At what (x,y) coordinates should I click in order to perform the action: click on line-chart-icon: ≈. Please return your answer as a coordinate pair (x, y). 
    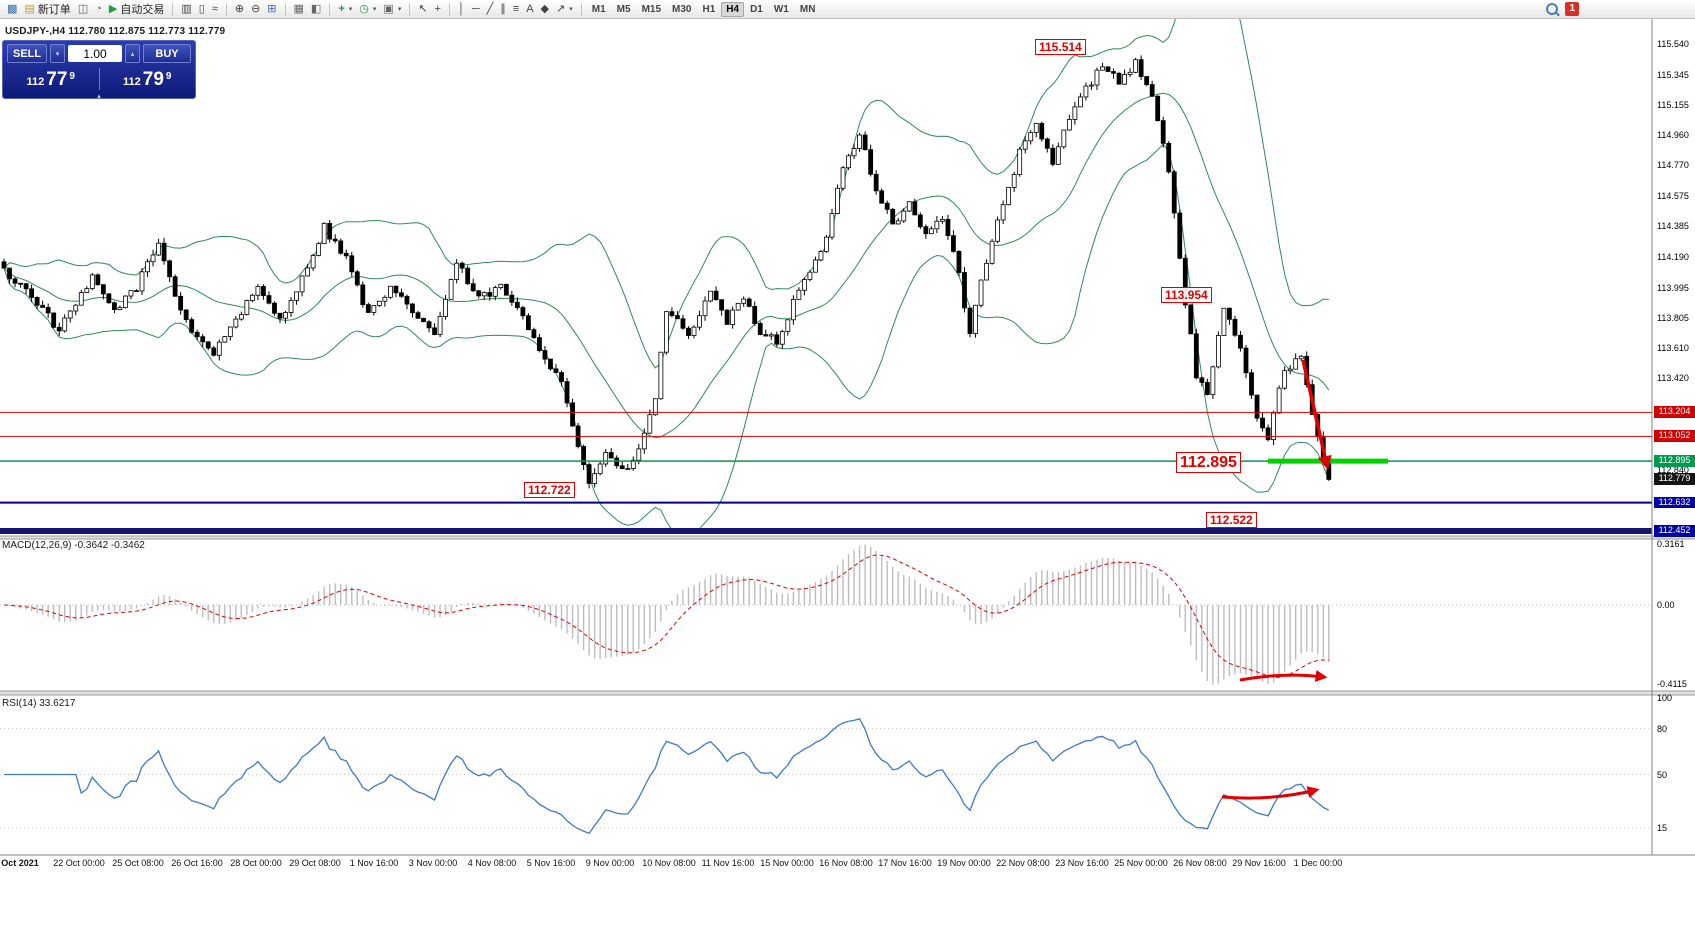
    Looking at the image, I should click on (214, 8).